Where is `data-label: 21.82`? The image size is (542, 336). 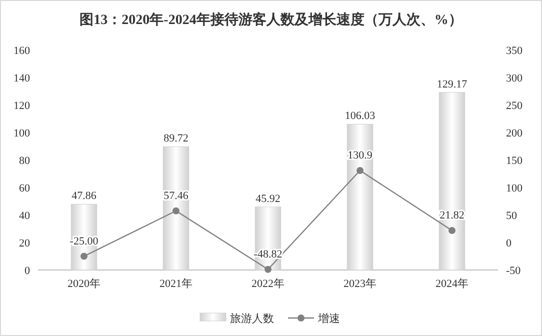 data-label: 21.82 is located at coordinates (452, 216).